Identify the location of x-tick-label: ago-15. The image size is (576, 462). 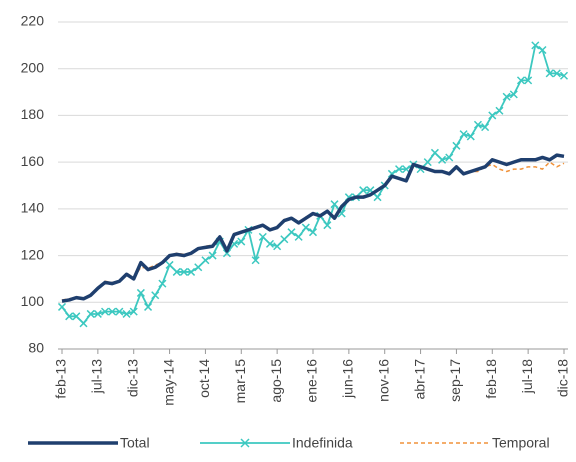
(276, 381).